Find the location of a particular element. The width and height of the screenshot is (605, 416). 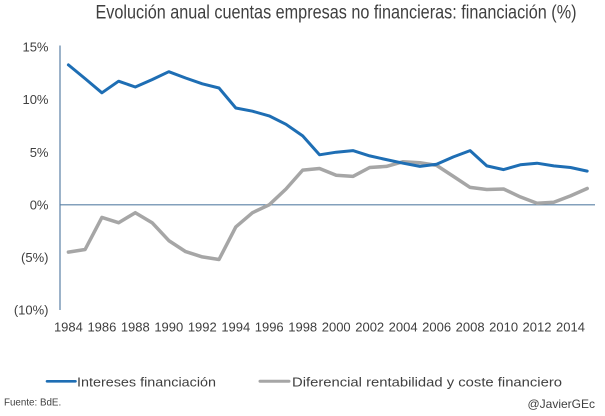

svg-text: 10% is located at coordinates (35, 99).